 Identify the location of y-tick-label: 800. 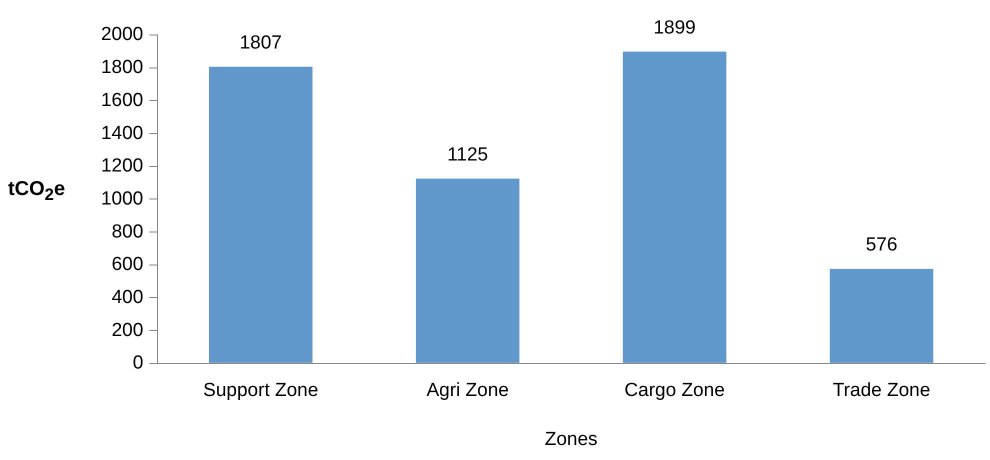
(128, 231).